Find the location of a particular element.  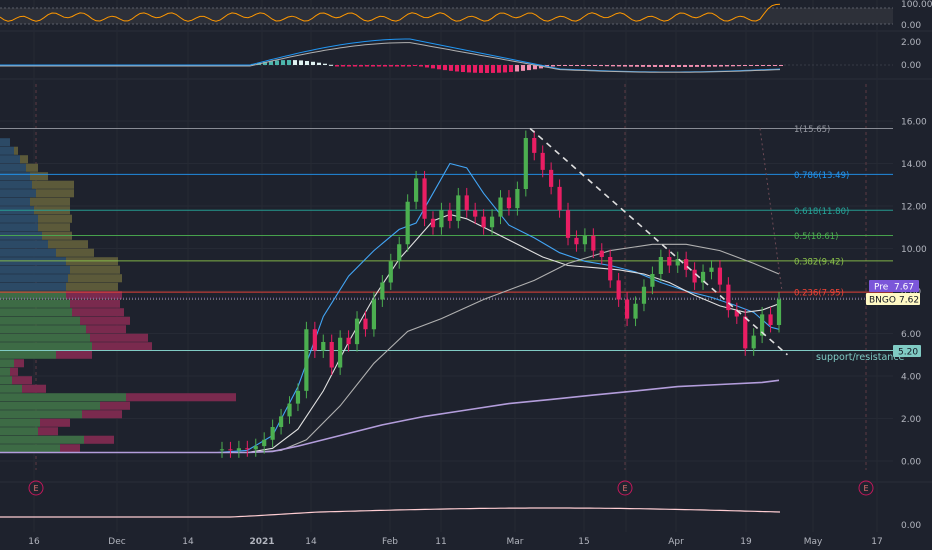

rsi-tick-label: 0.00 is located at coordinates (911, 26).